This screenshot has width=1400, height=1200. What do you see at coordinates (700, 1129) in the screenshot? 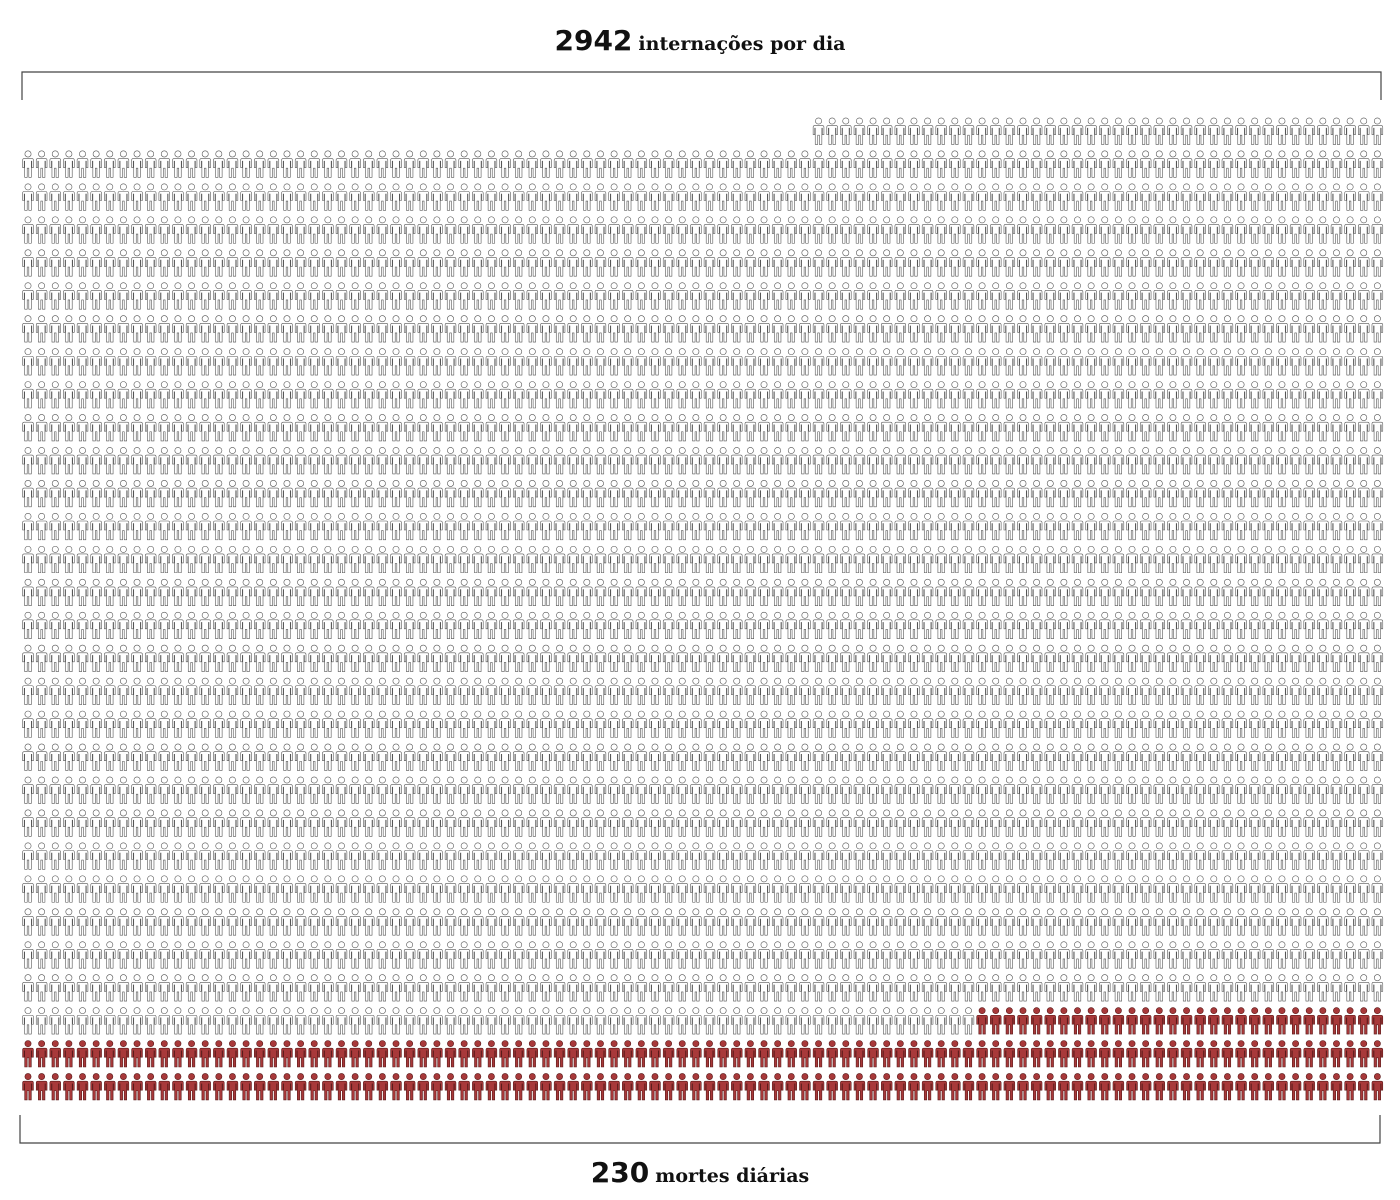
I see `bottom-bracket` at bounding box center [700, 1129].